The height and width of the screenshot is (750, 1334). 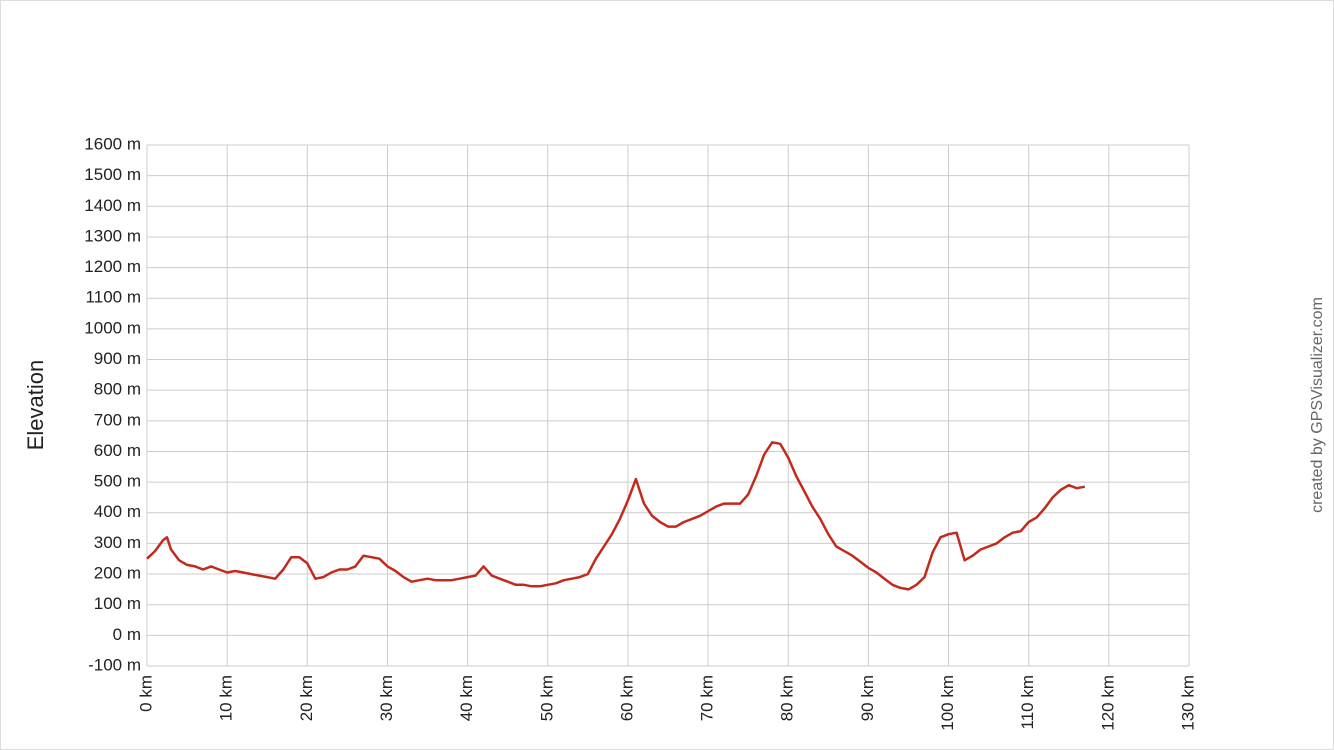 What do you see at coordinates (112, 235) in the screenshot?
I see `y-tick-label: 1300 m` at bounding box center [112, 235].